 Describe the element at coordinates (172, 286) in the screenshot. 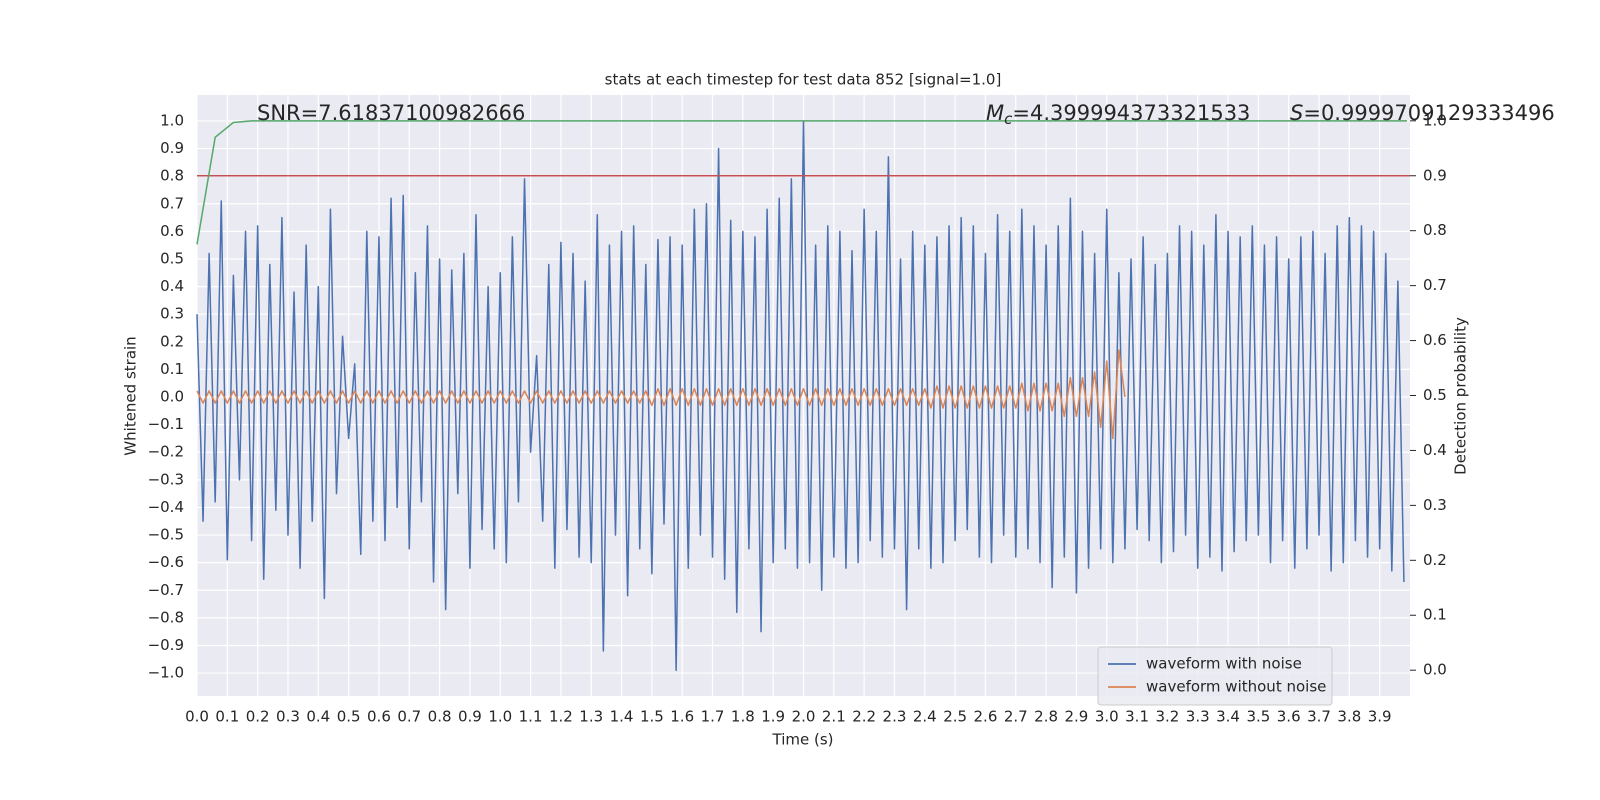

I see `y-tick-label: 0.4` at that location.